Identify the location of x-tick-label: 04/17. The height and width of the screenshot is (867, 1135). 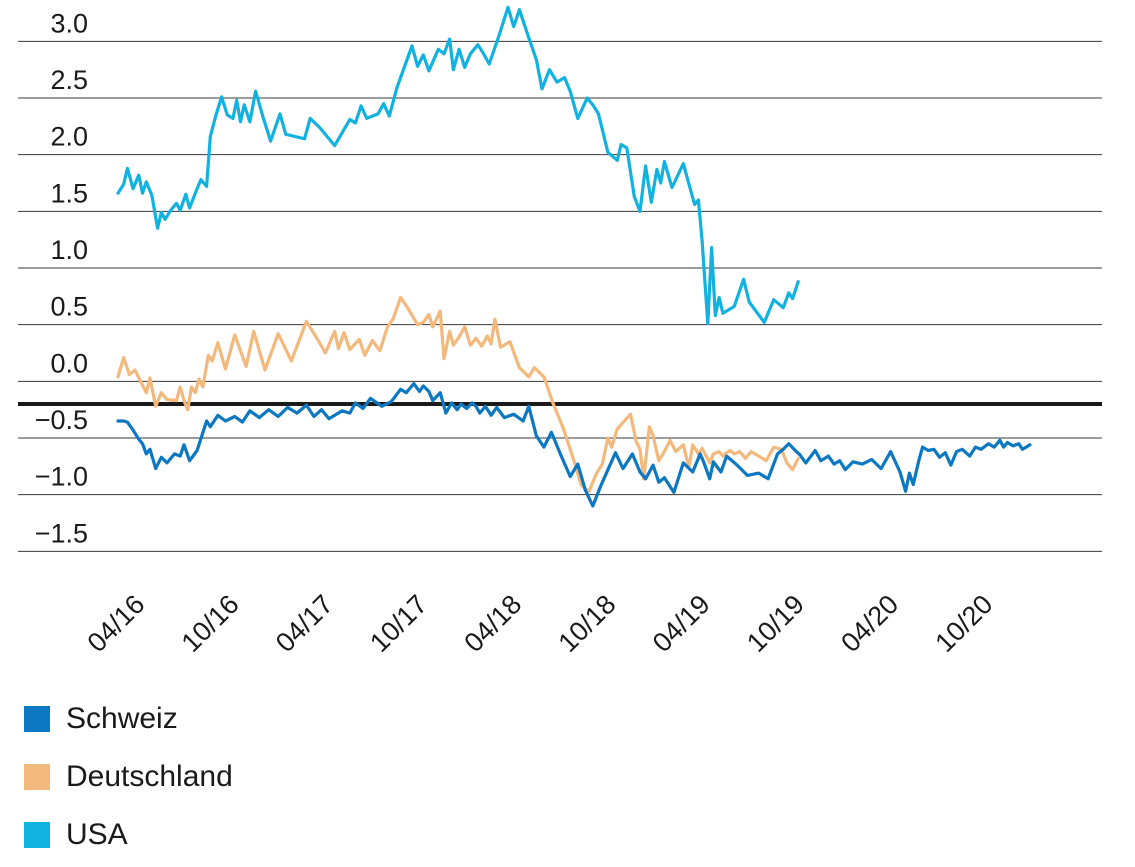
(304, 623).